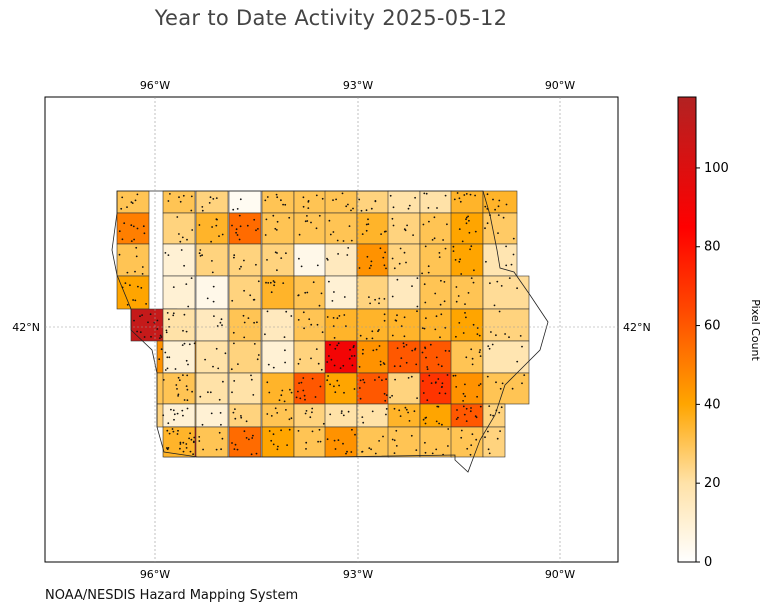 The width and height of the screenshot is (769, 614). I want to click on colorbar-tick-label: 0, so click(708, 562).